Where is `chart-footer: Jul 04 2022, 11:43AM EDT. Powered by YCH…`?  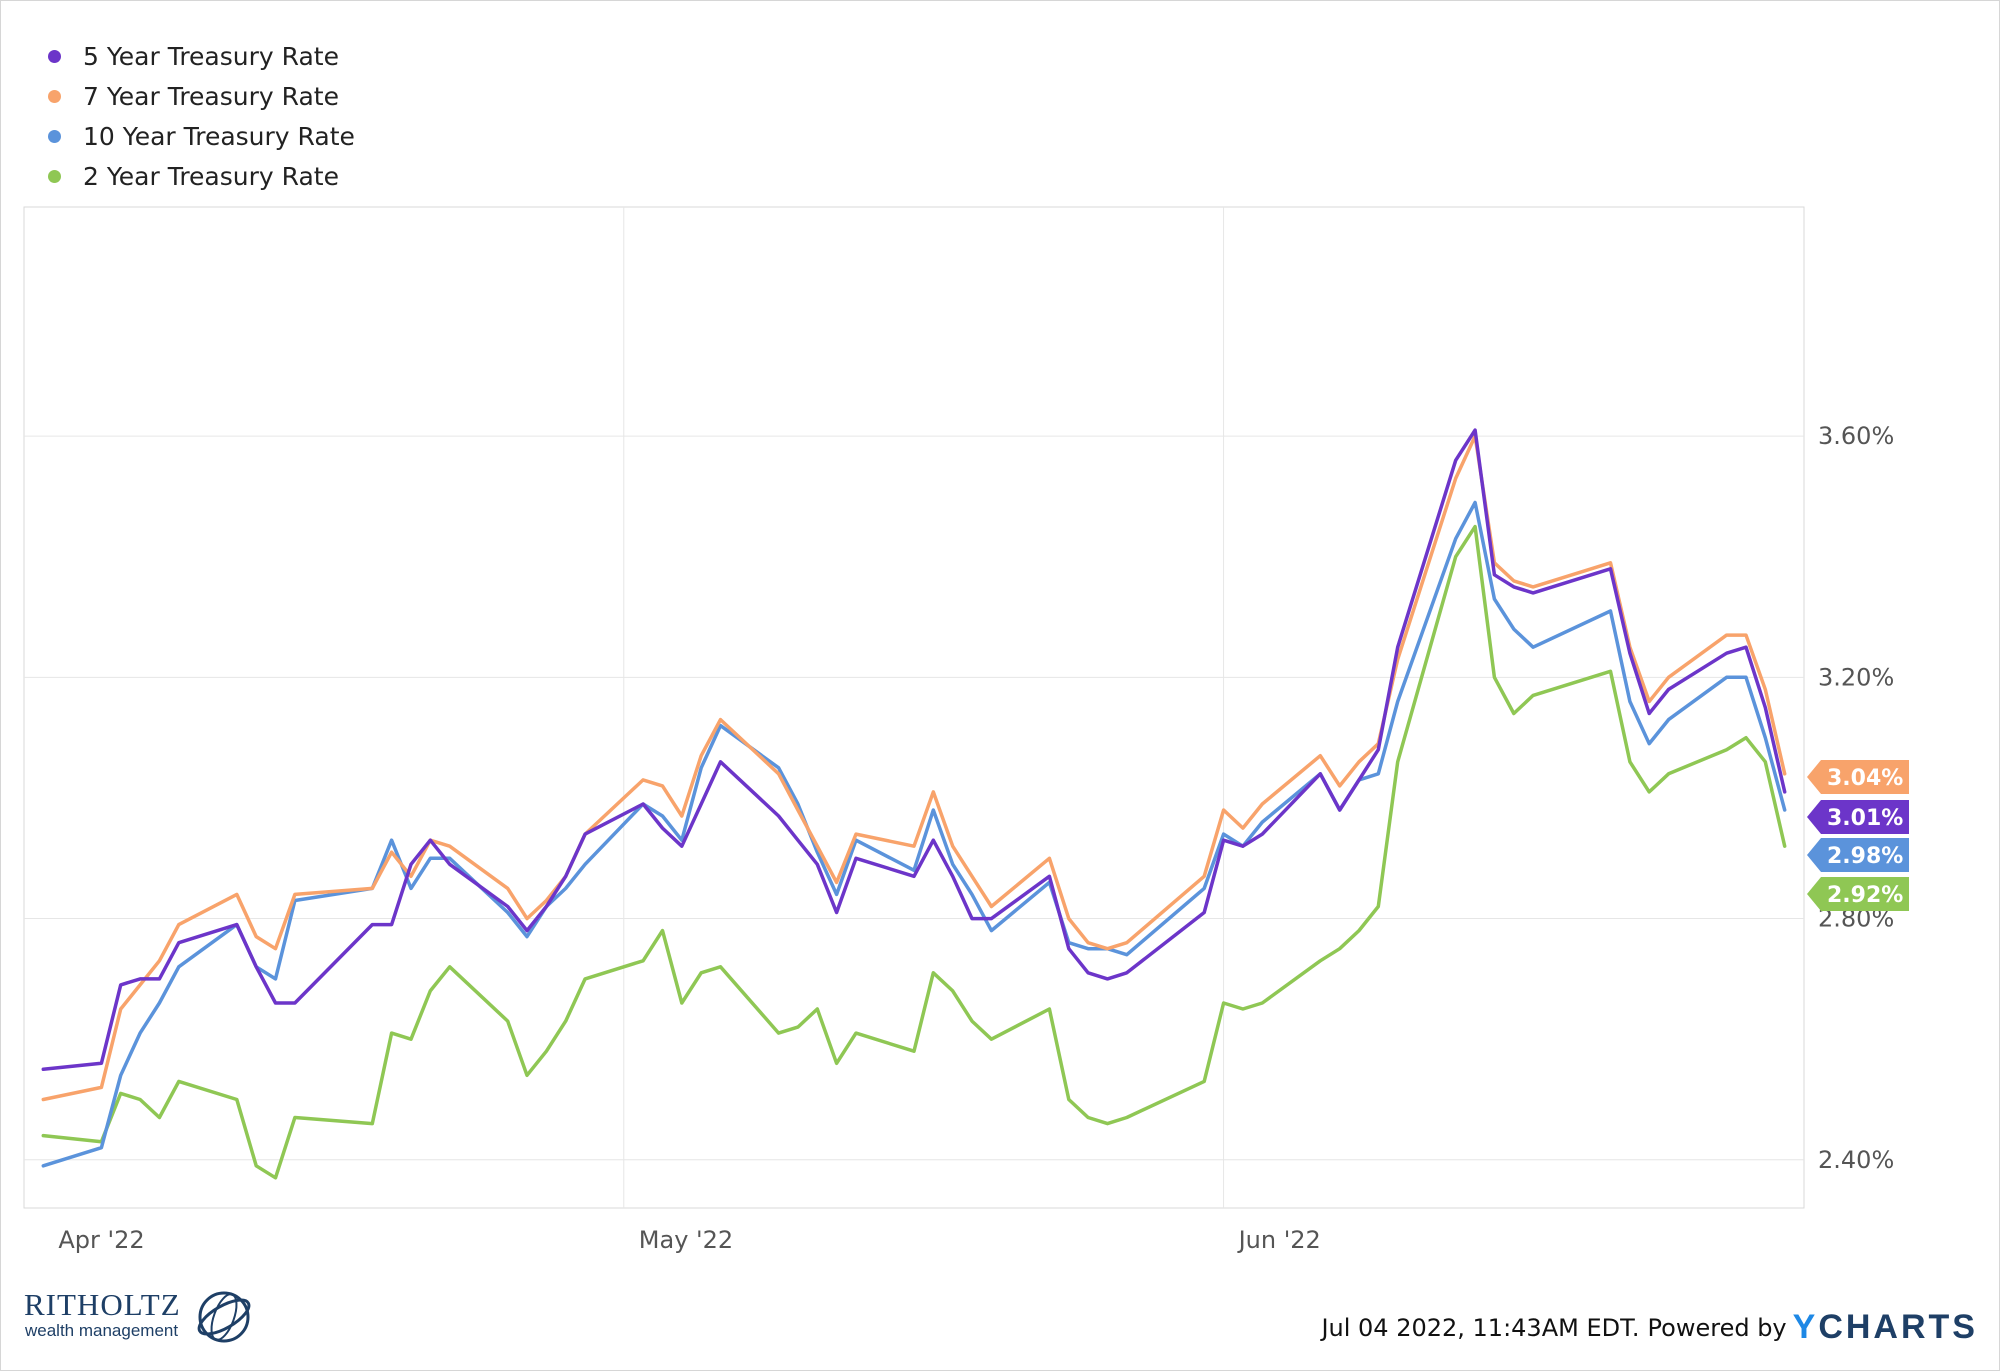 chart-footer: Jul 04 2022, 11:43AM EDT. Powered by YCH… is located at coordinates (1649, 1327).